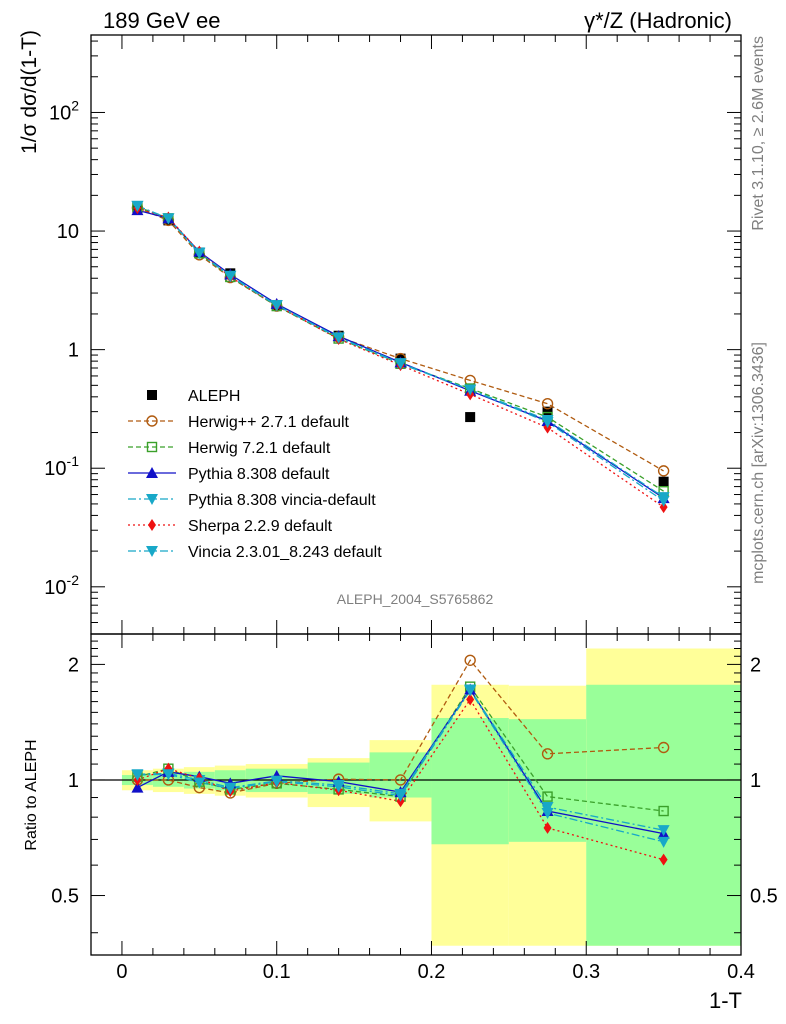 The image size is (786, 1024). Describe the element at coordinates (152, 447) in the screenshot. I see `legend-herwig-7-2-1-default-marker` at that location.